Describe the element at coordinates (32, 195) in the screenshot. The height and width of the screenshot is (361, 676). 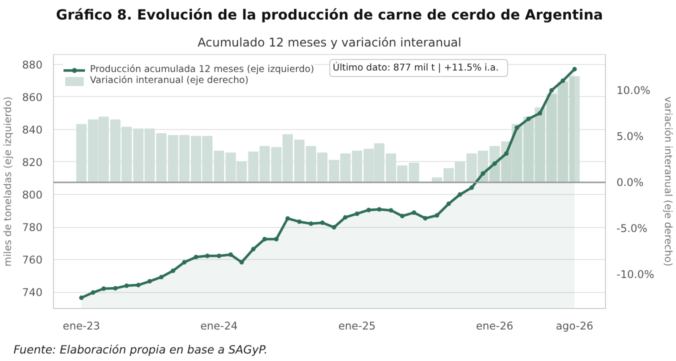
I see `y-tick-label: 800` at that location.